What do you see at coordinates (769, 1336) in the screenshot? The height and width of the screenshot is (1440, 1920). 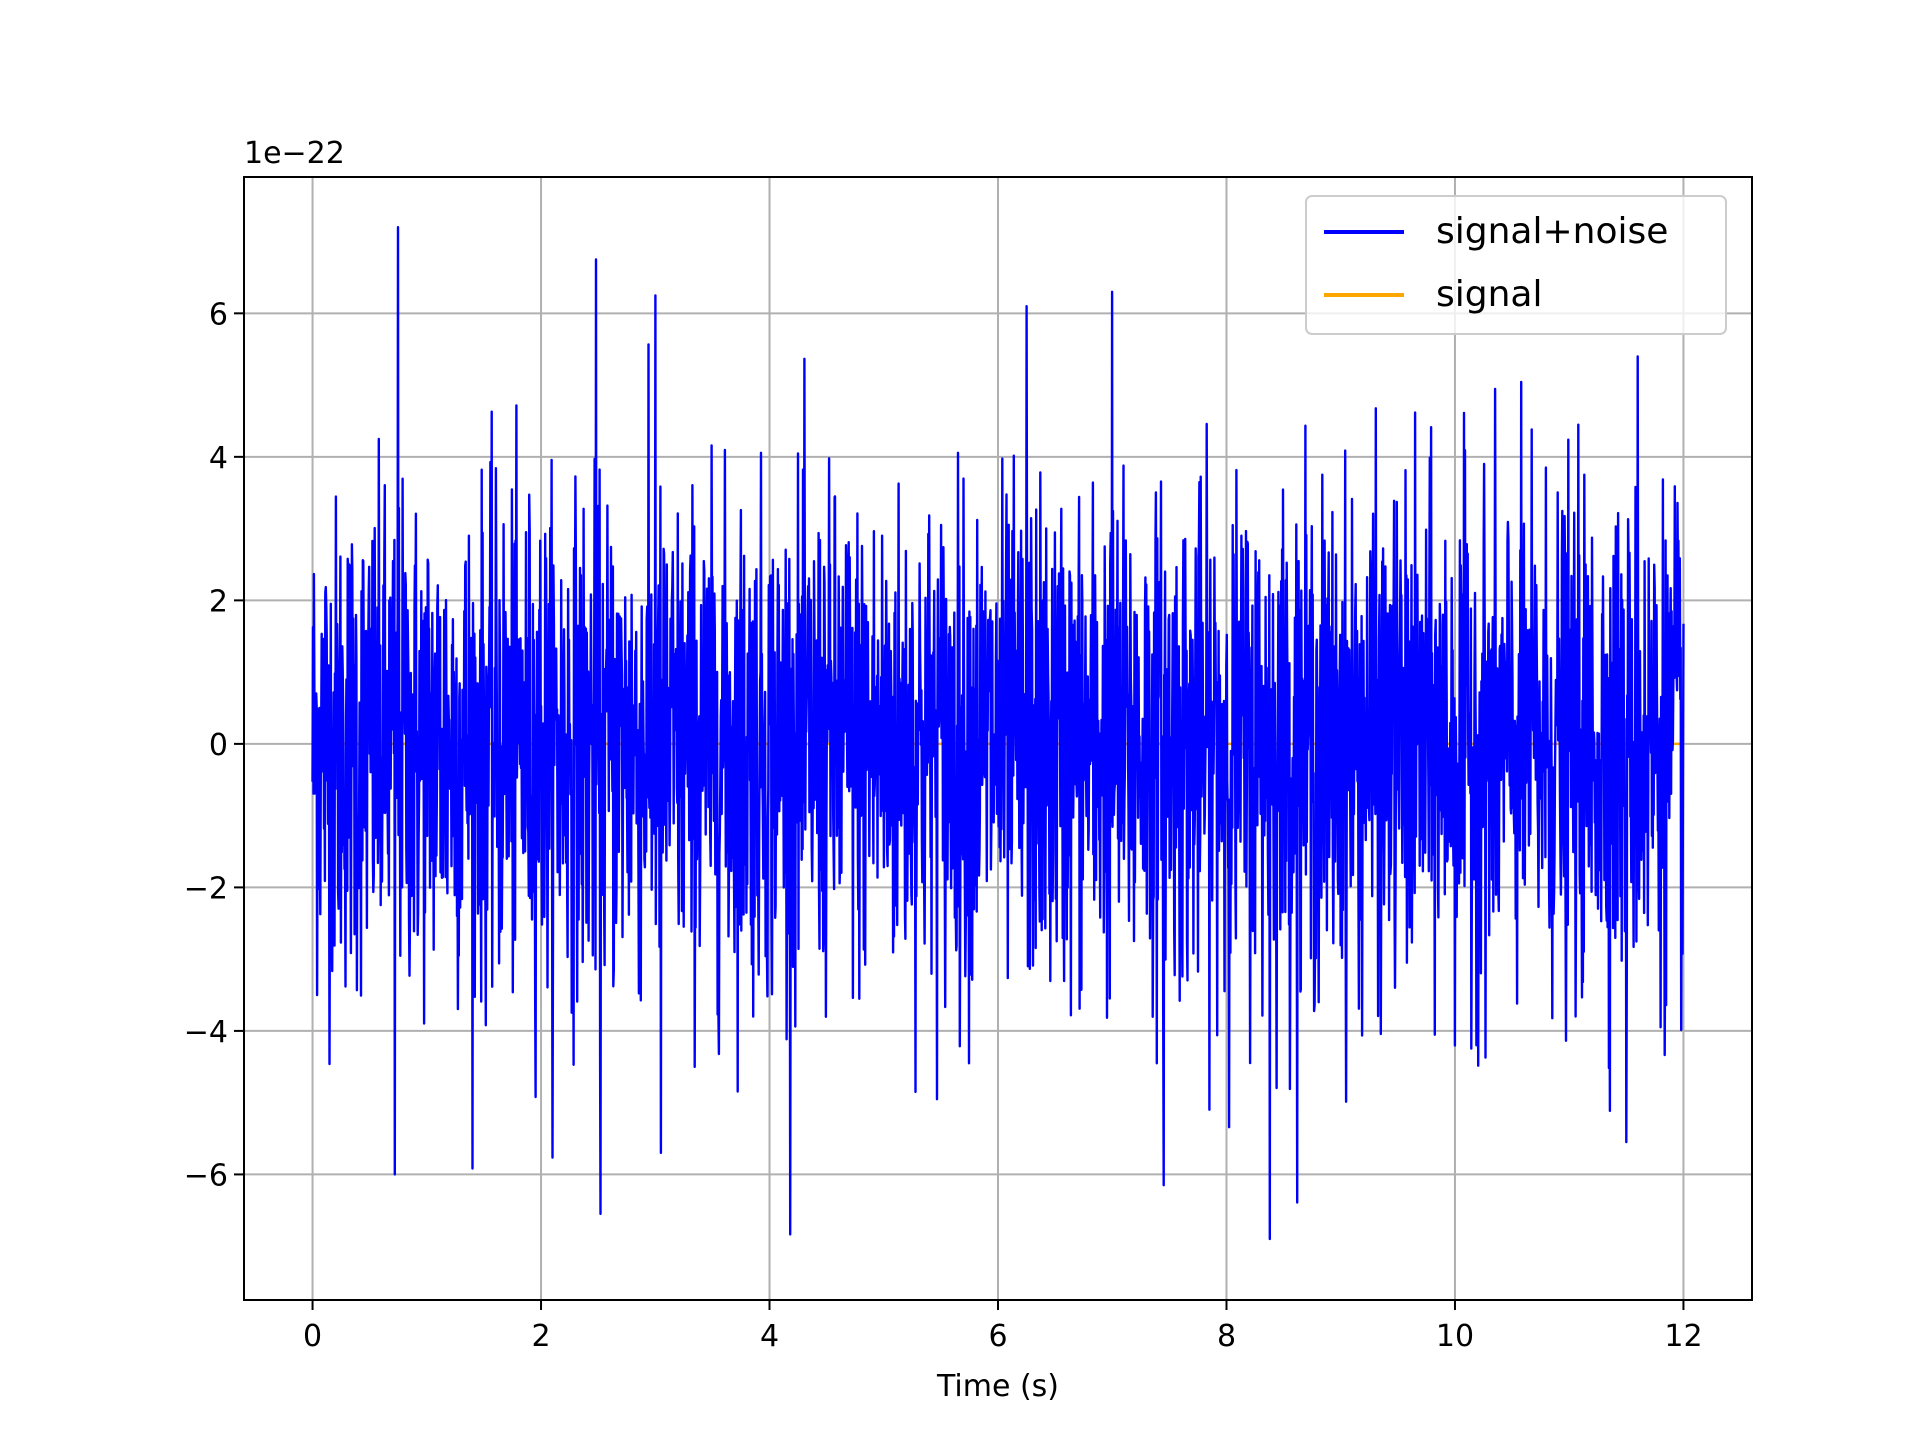 I see `x-tick-label: 4` at bounding box center [769, 1336].